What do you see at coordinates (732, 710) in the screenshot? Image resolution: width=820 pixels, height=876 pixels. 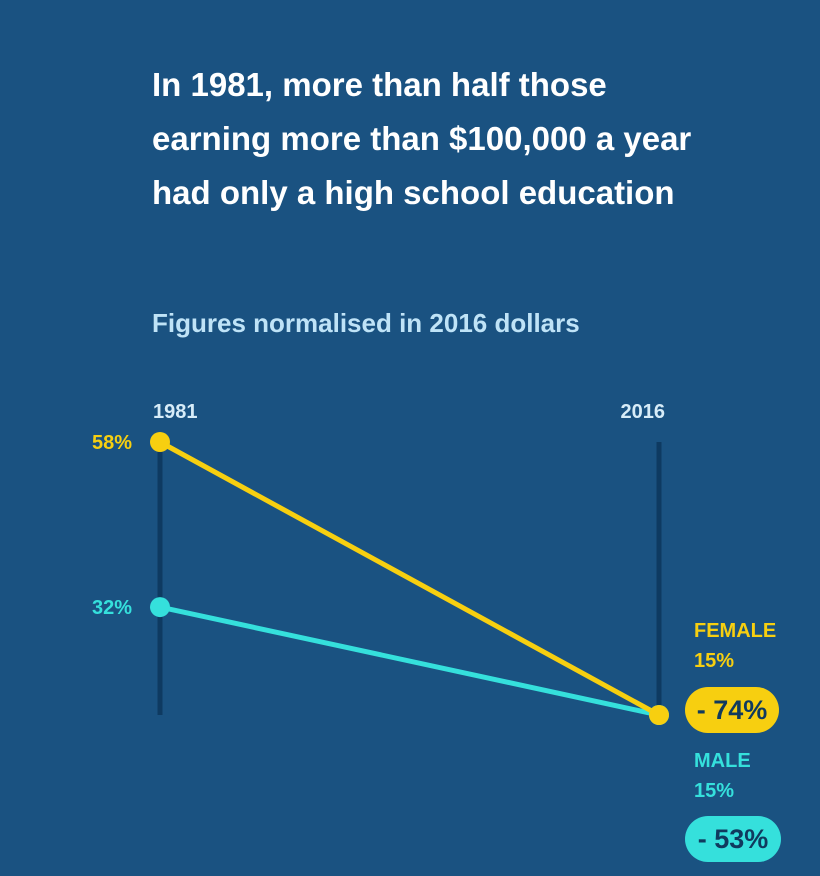 I see `female-change-badge: - 74%` at bounding box center [732, 710].